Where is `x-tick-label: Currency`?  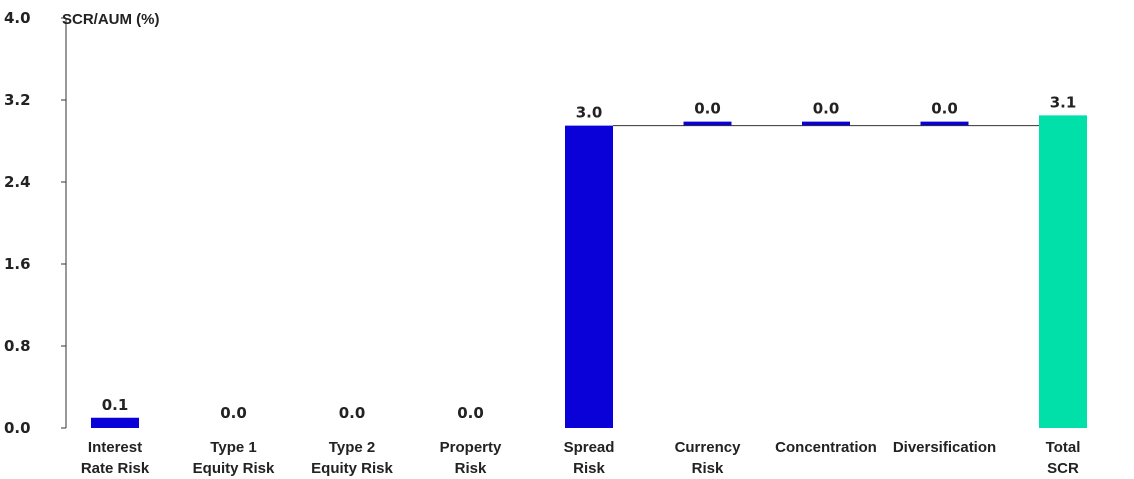 x-tick-label: Currency is located at coordinates (708, 447).